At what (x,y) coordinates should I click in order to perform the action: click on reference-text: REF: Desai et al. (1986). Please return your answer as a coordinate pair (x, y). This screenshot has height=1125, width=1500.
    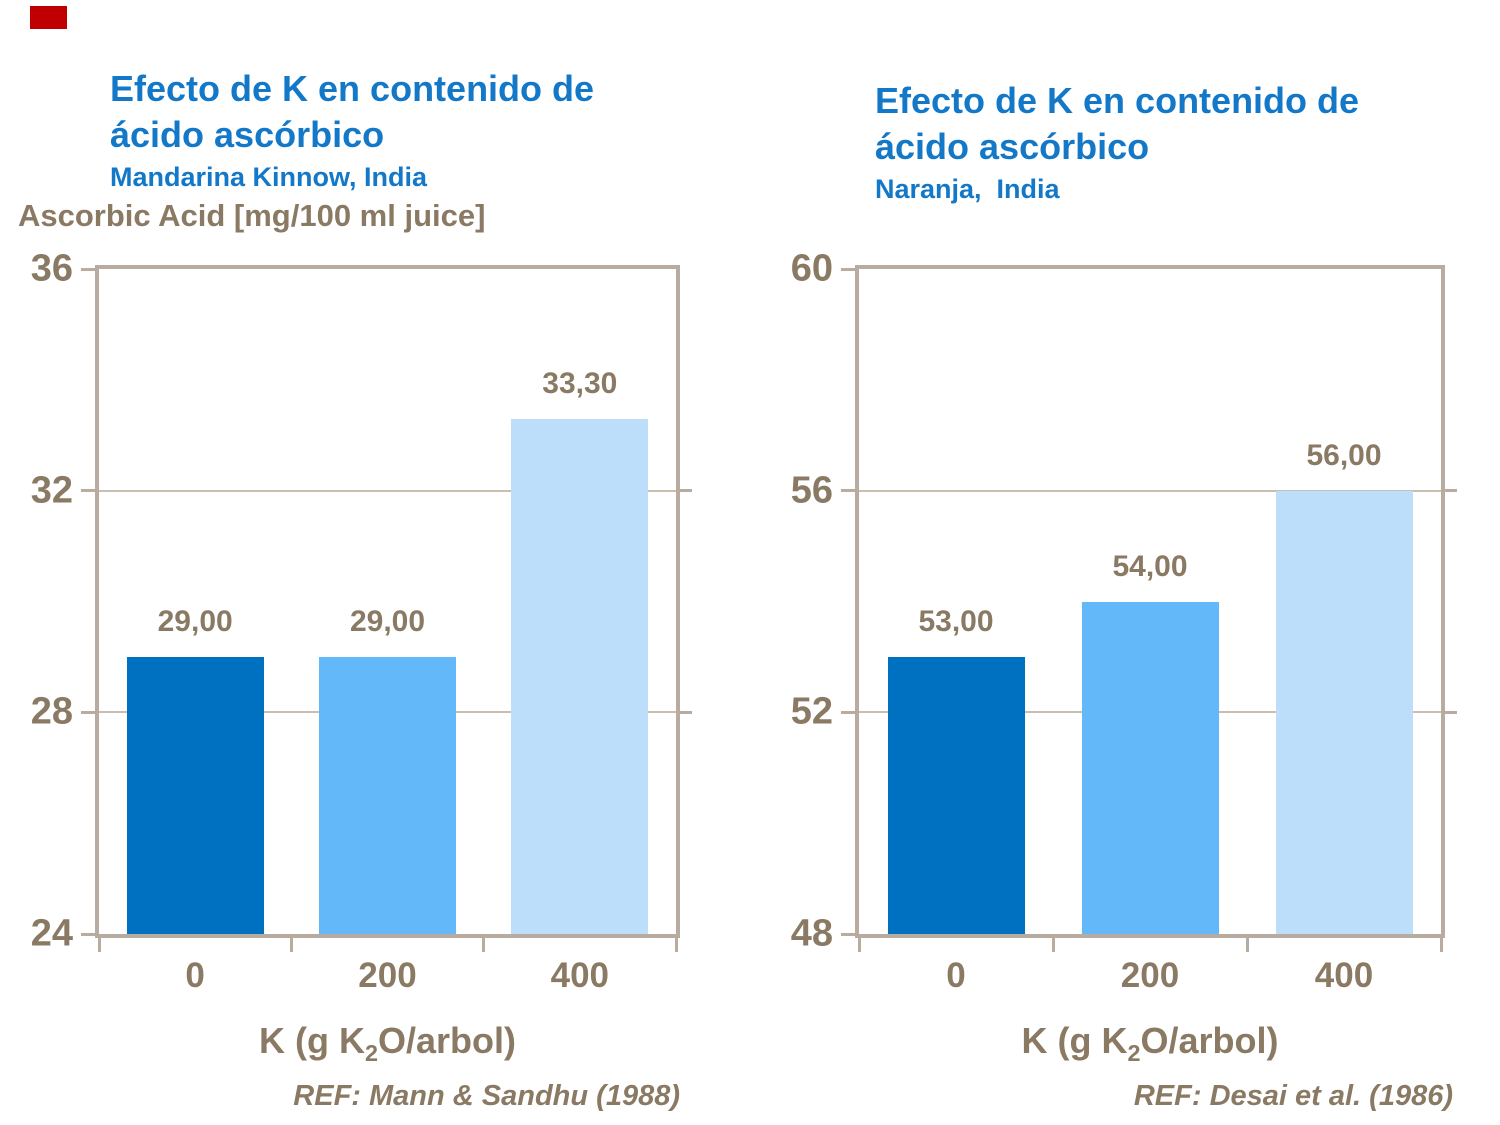
    Looking at the image, I should click on (1293, 1096).